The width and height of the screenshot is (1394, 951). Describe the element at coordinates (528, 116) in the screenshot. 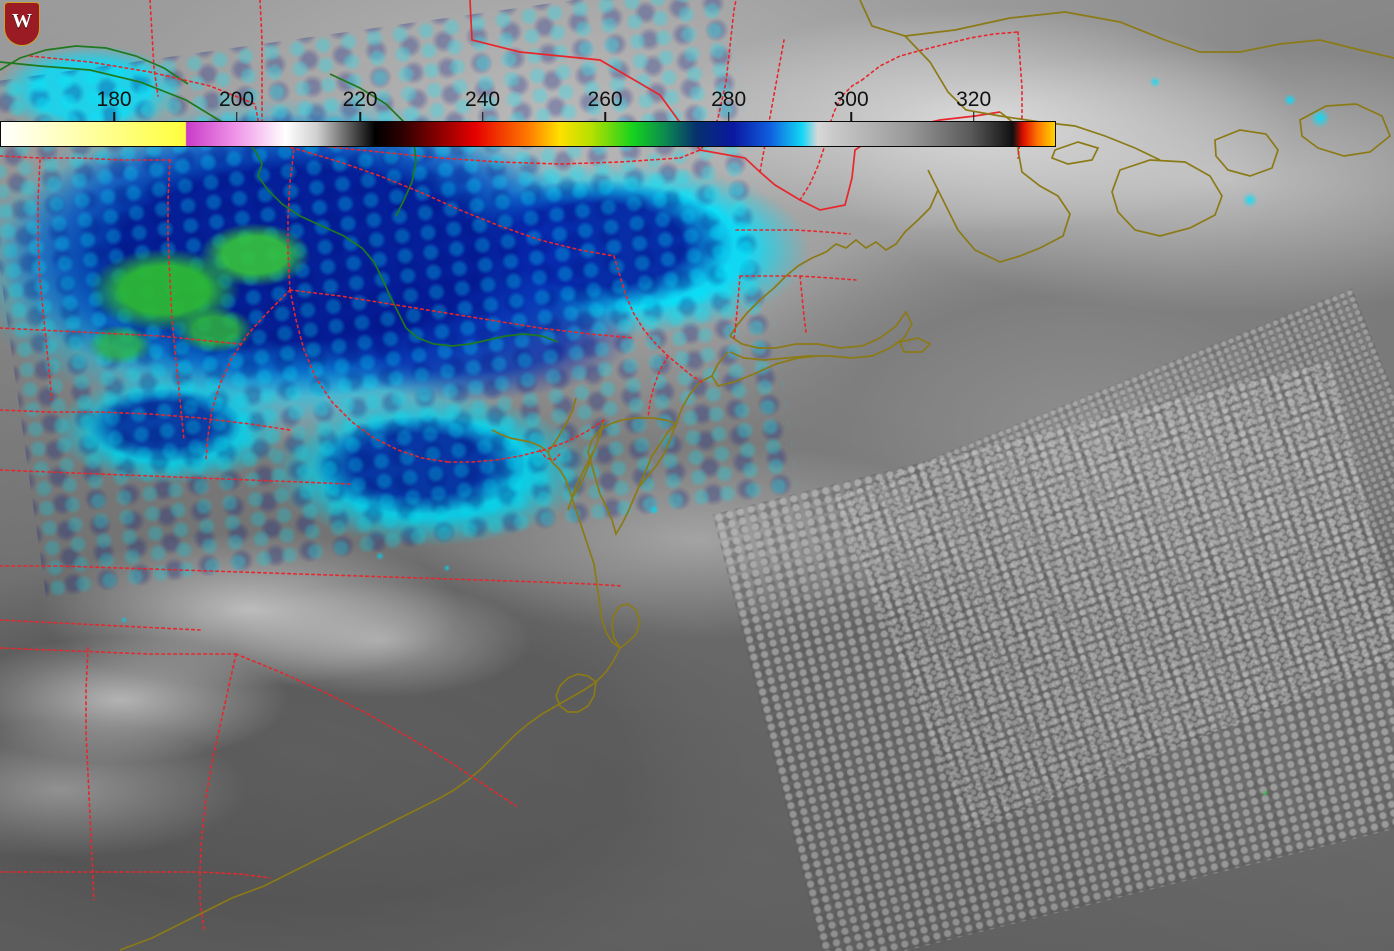

I see `colorbar-tick-marks` at that location.